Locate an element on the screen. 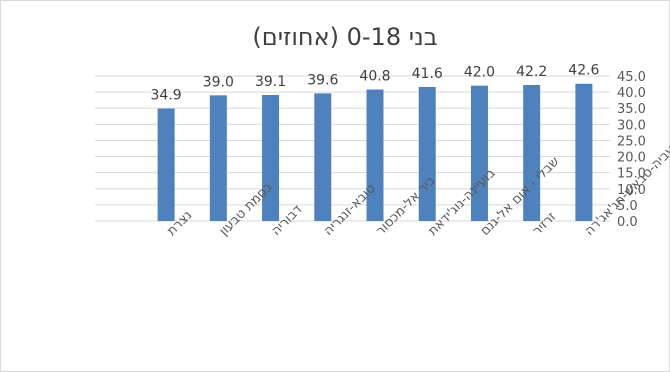 The width and height of the screenshot is (670, 372). data-label: 39.1 is located at coordinates (270, 82).